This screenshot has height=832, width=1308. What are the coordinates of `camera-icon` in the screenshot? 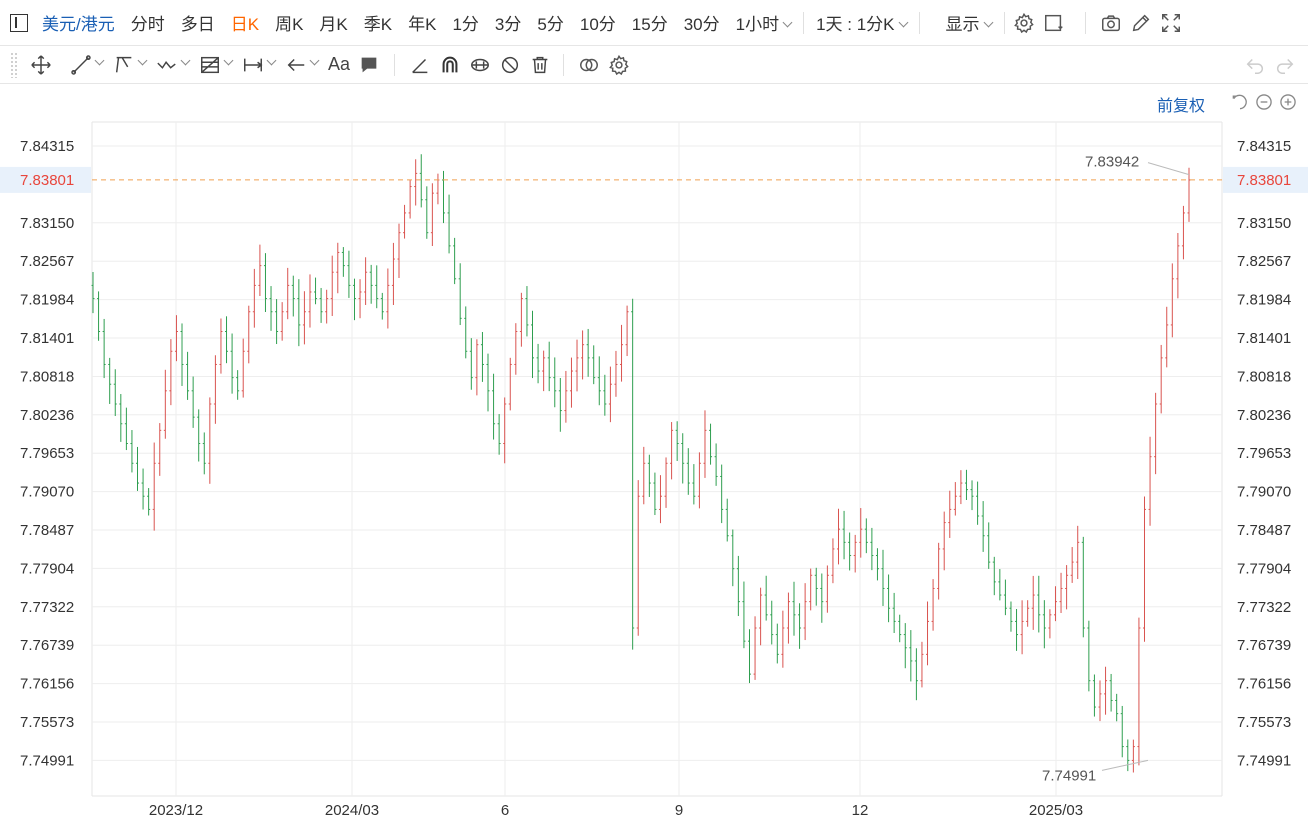 It's located at (1111, 23).